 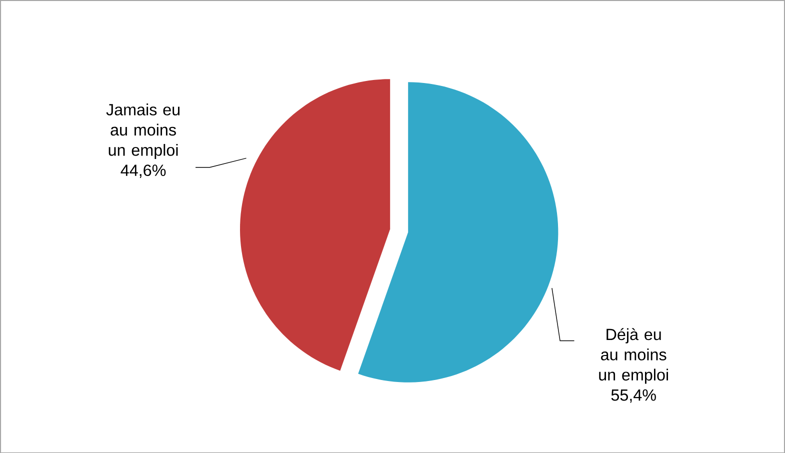 What do you see at coordinates (633, 356) in the screenshot?
I see `slice-label: Déjà eu au moins un emploi` at bounding box center [633, 356].